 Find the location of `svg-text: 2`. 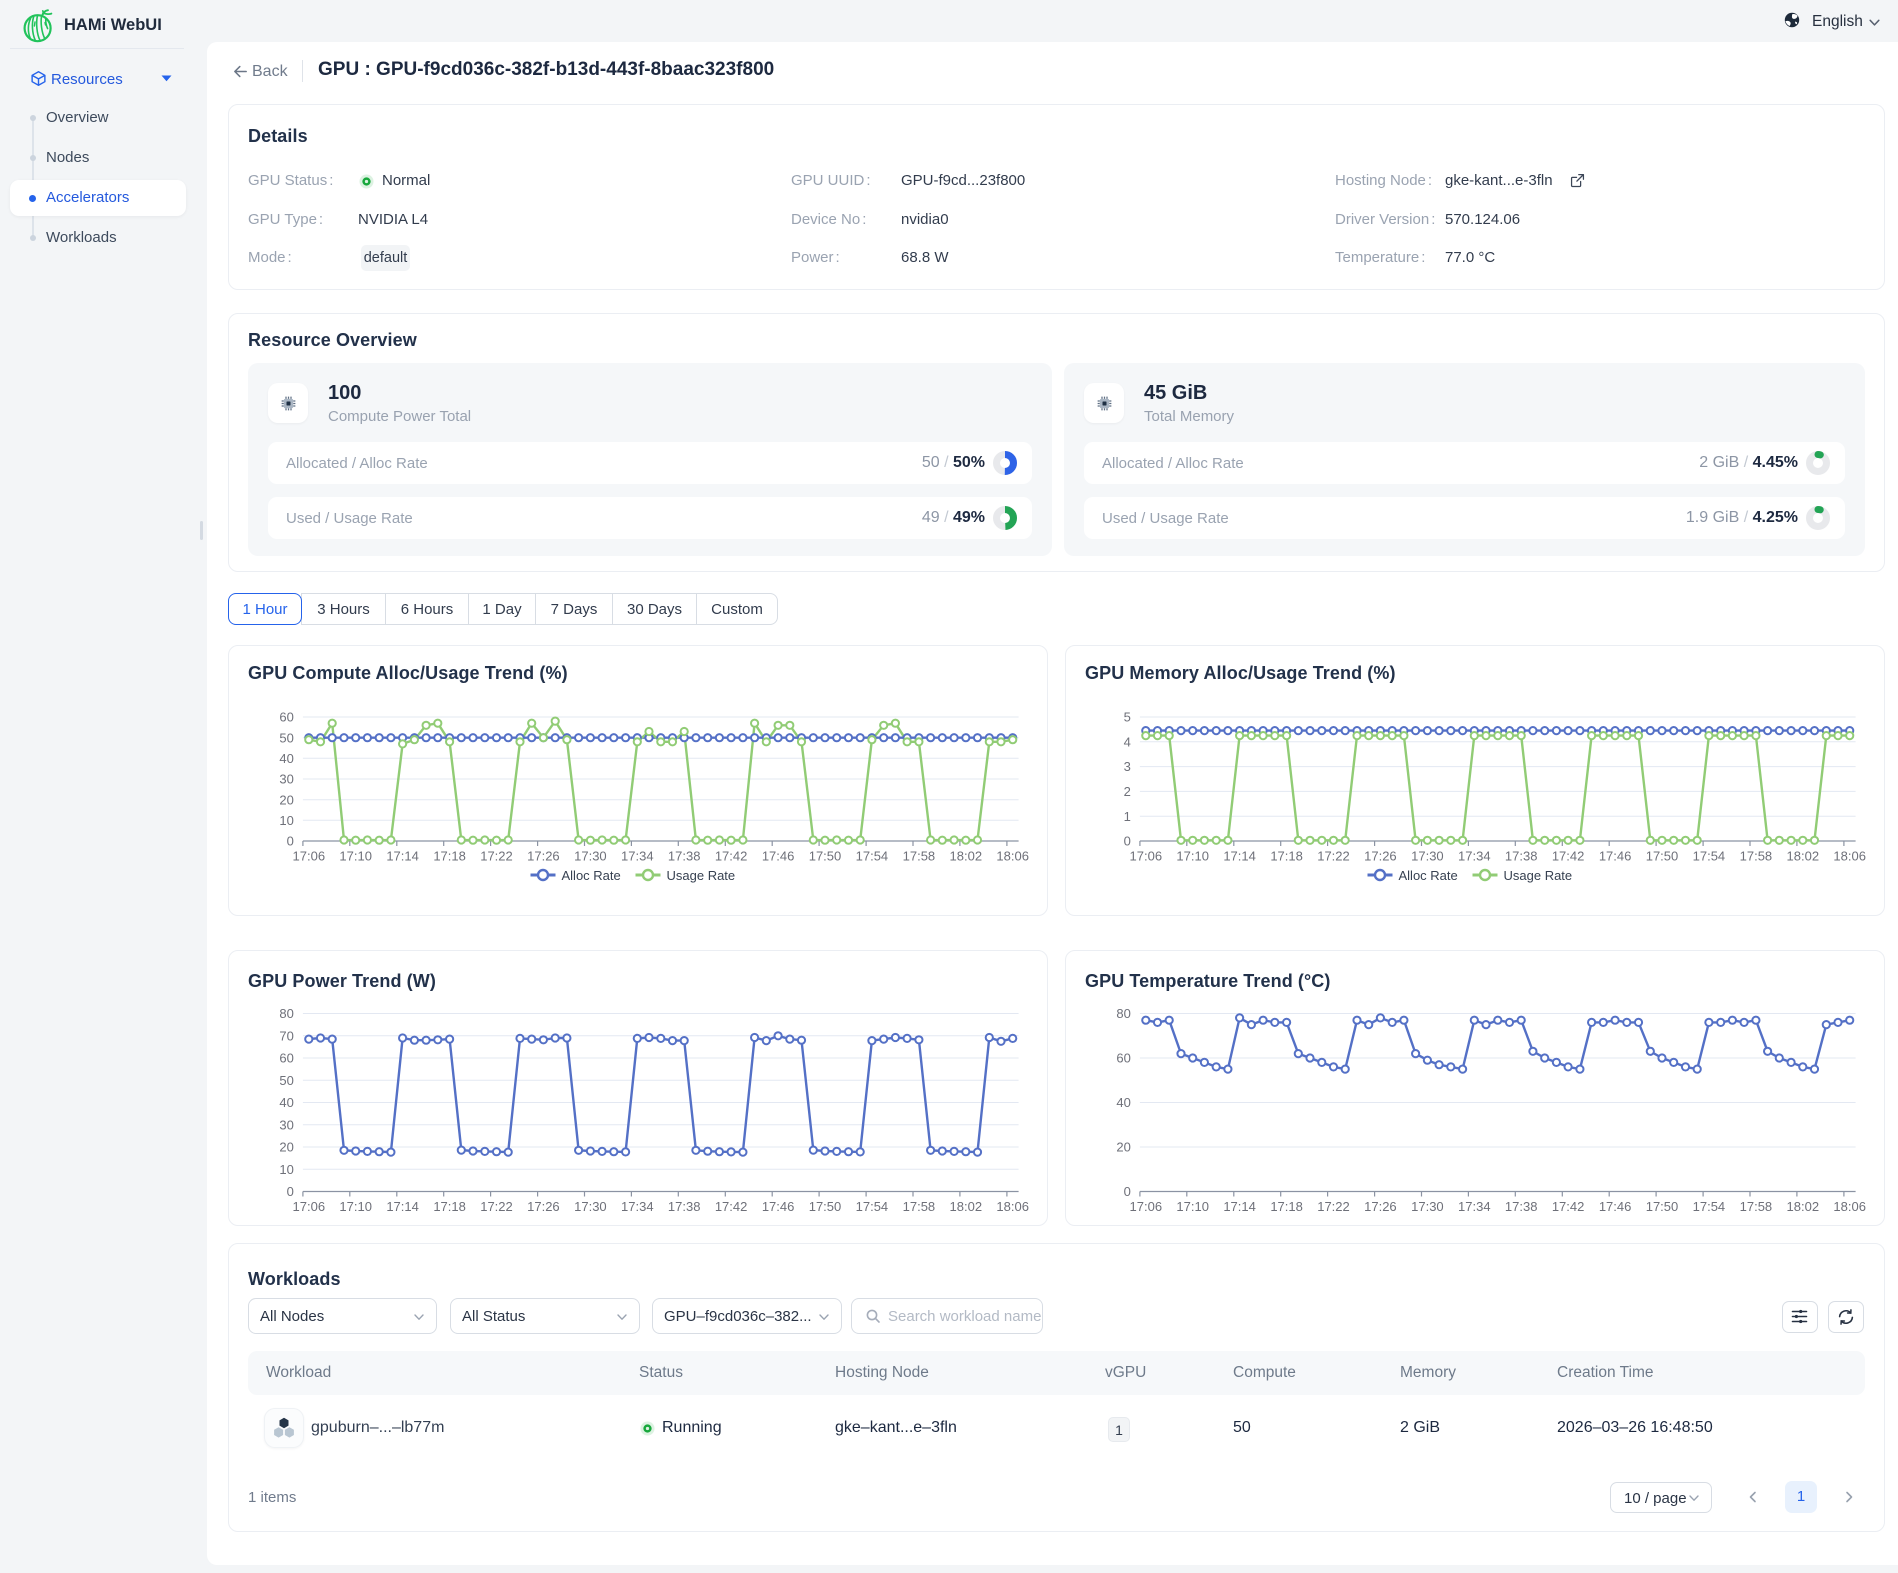

svg-text: 2 is located at coordinates (1127, 791).